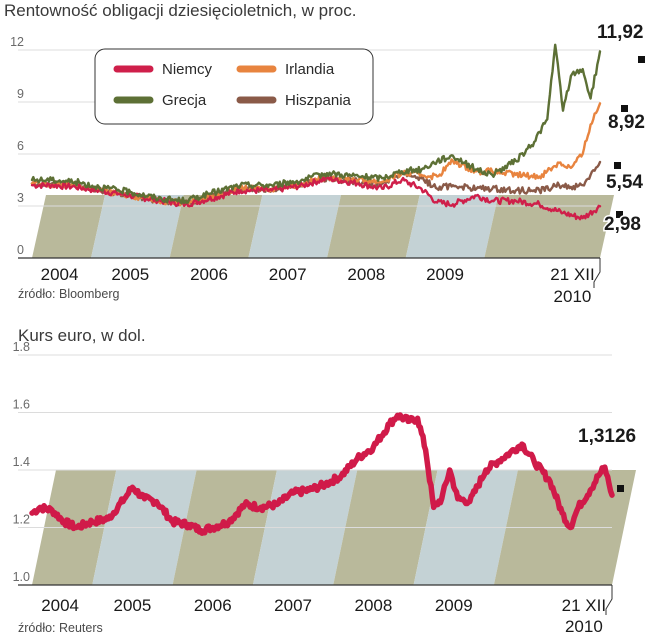  I want to click on y-tick-label: 1.6, so click(21, 405).